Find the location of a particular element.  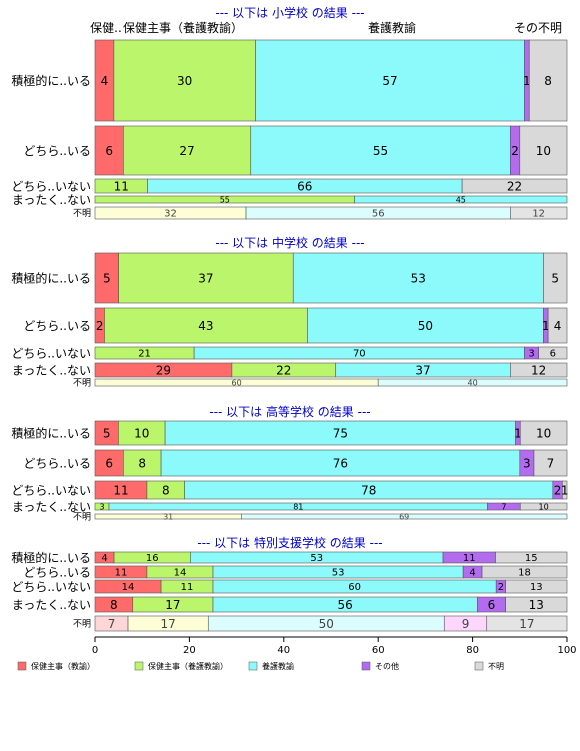

data-label: 22 is located at coordinates (514, 186).